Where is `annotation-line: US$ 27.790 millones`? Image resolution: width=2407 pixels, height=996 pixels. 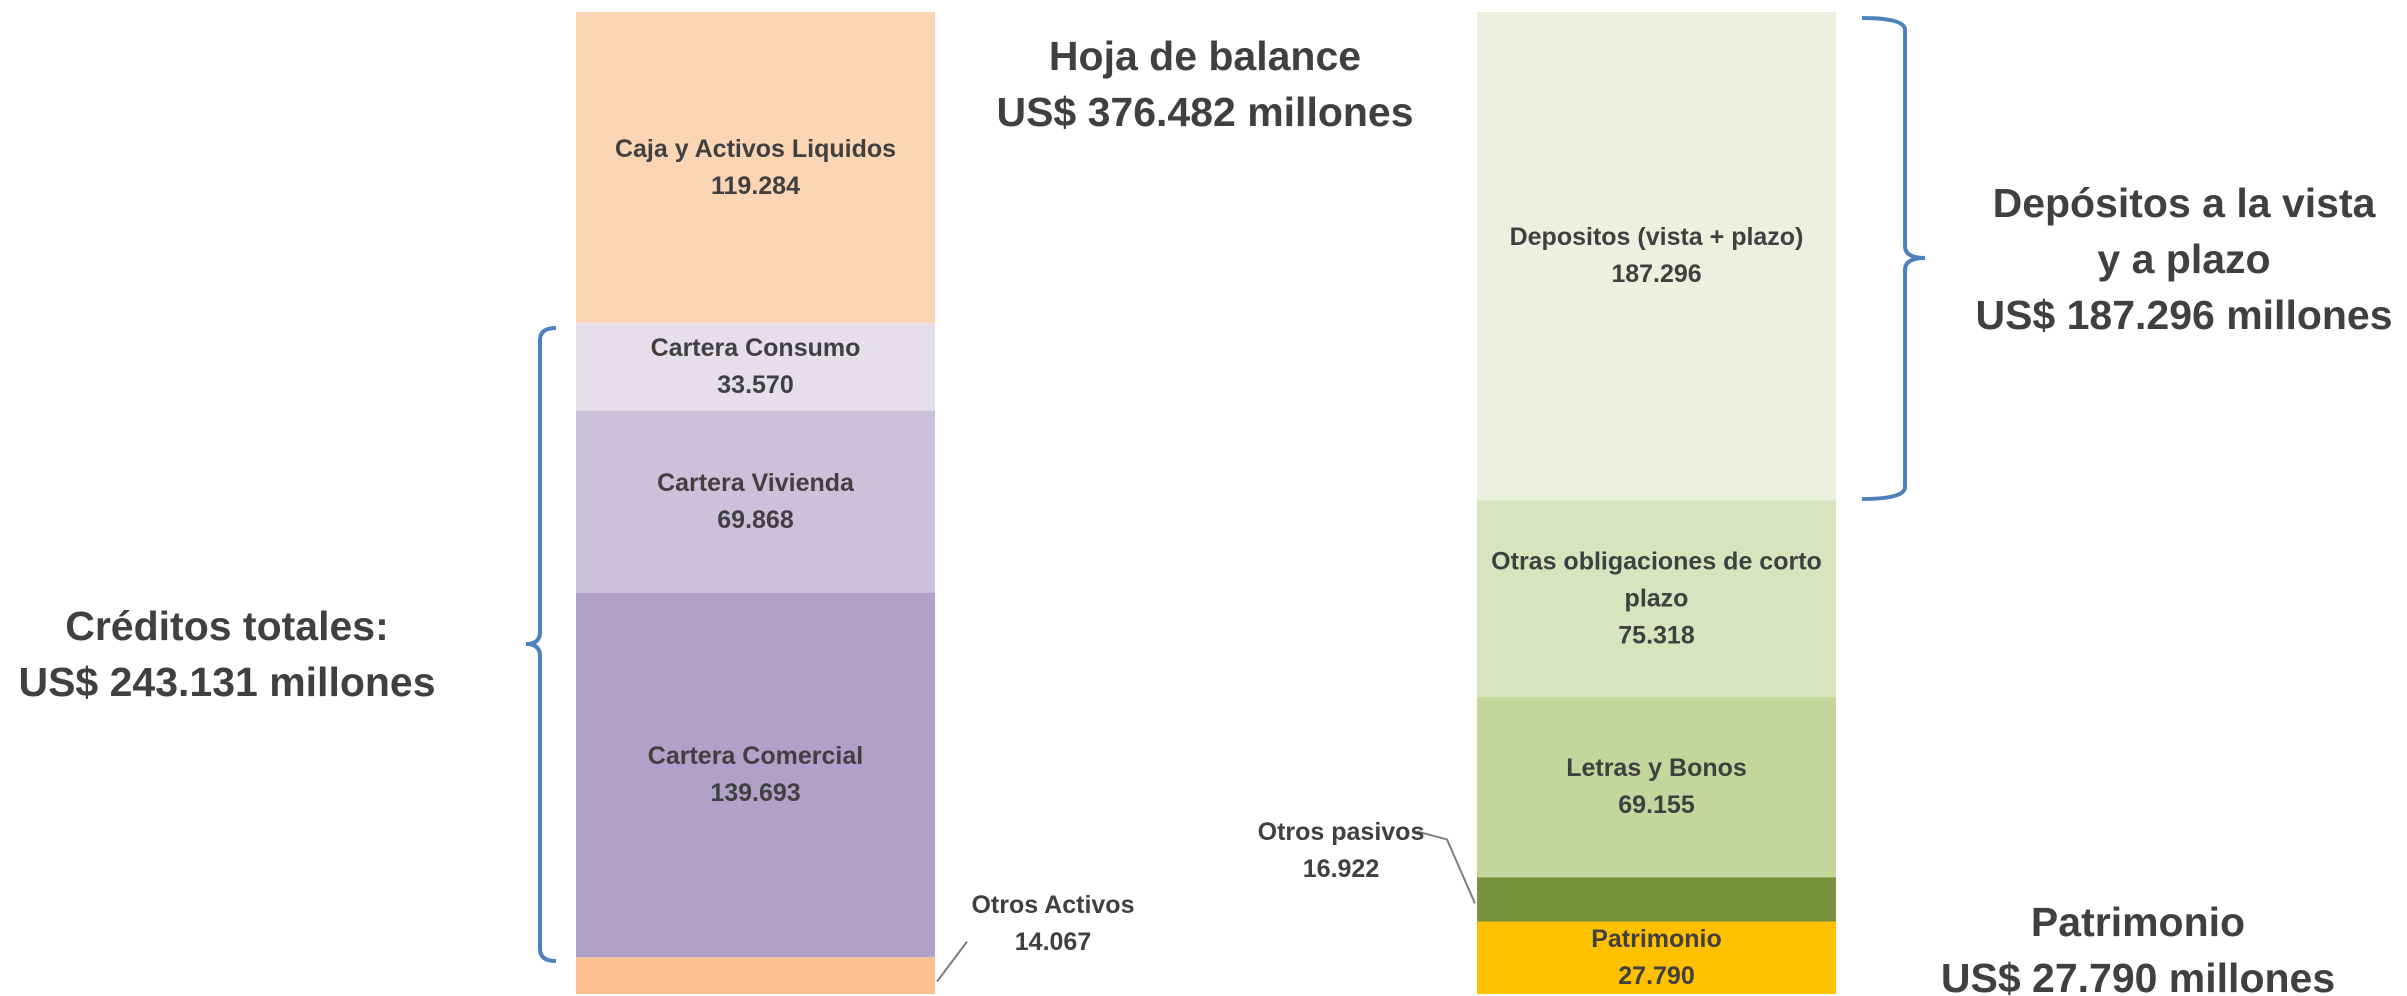
annotation-line: US$ 27.790 millones is located at coordinates (2138, 975).